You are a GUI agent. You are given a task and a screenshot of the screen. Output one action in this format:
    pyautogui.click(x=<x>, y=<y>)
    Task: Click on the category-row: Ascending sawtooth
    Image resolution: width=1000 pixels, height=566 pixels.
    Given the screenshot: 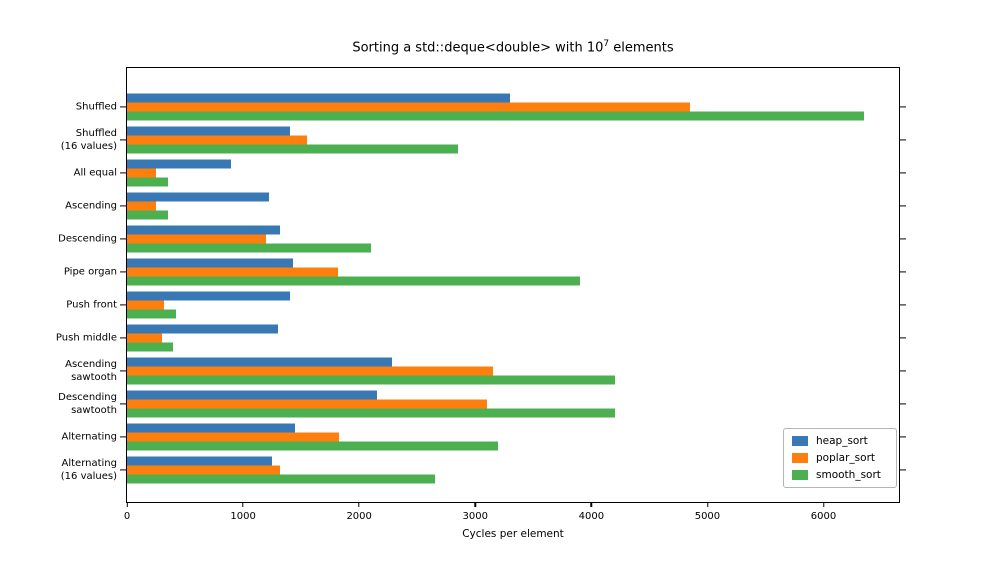 What is the action you would take?
    pyautogui.click(x=485, y=370)
    